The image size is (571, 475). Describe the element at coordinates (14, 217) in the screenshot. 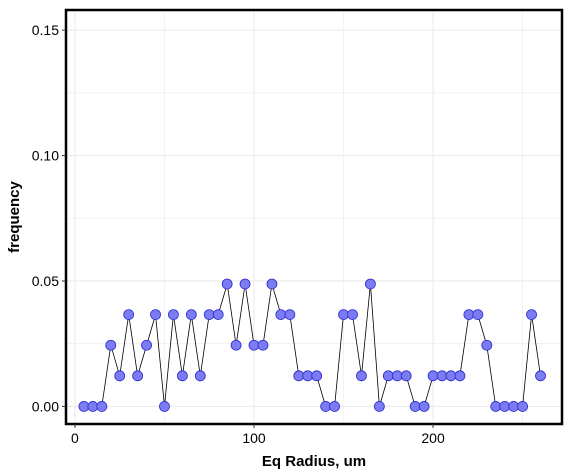

I see `y-axis-title: frequency` at that location.